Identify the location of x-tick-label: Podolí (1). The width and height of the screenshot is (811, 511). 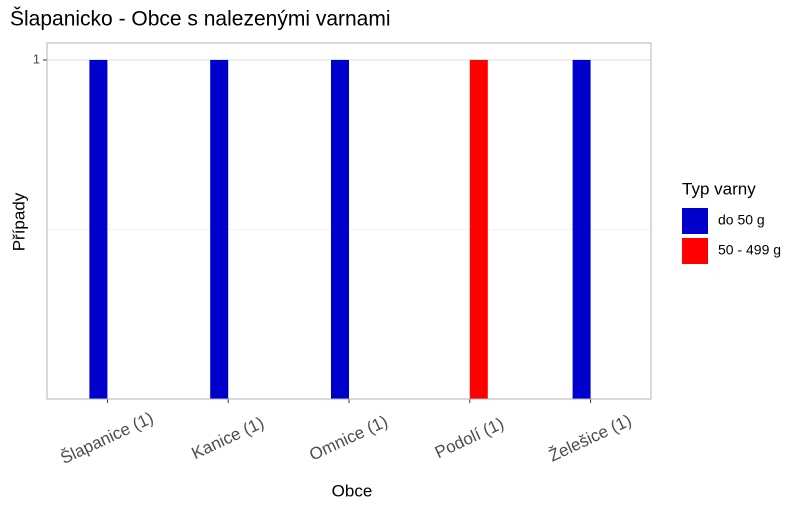
(469, 438).